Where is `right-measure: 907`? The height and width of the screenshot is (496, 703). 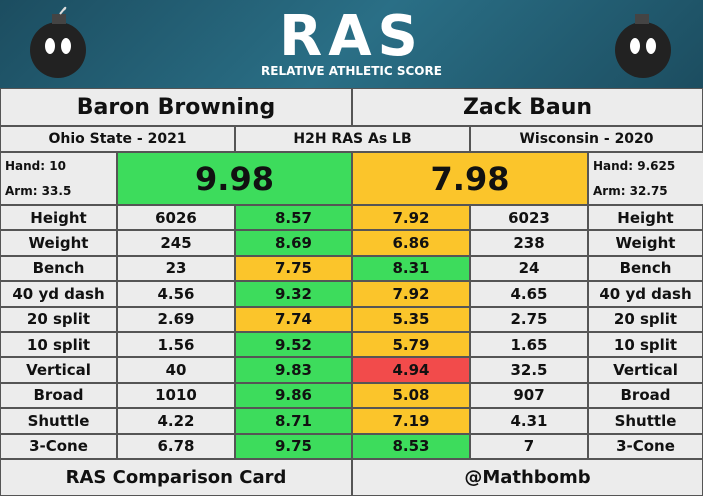
right-measure: 907 is located at coordinates (529, 395).